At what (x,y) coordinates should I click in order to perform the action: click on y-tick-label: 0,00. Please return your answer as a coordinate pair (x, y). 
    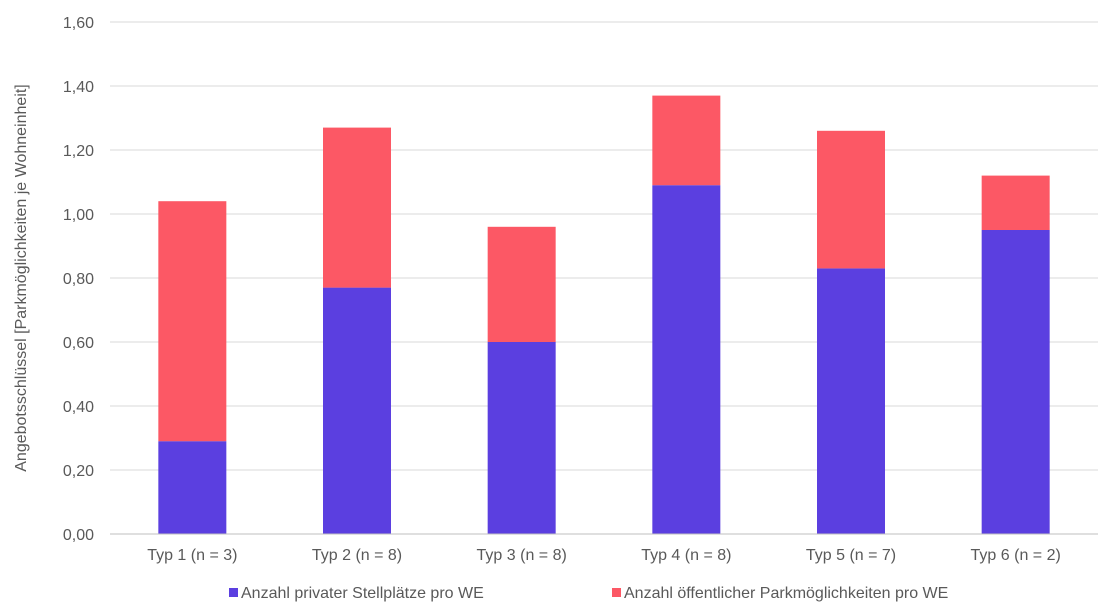
    Looking at the image, I should click on (78, 535).